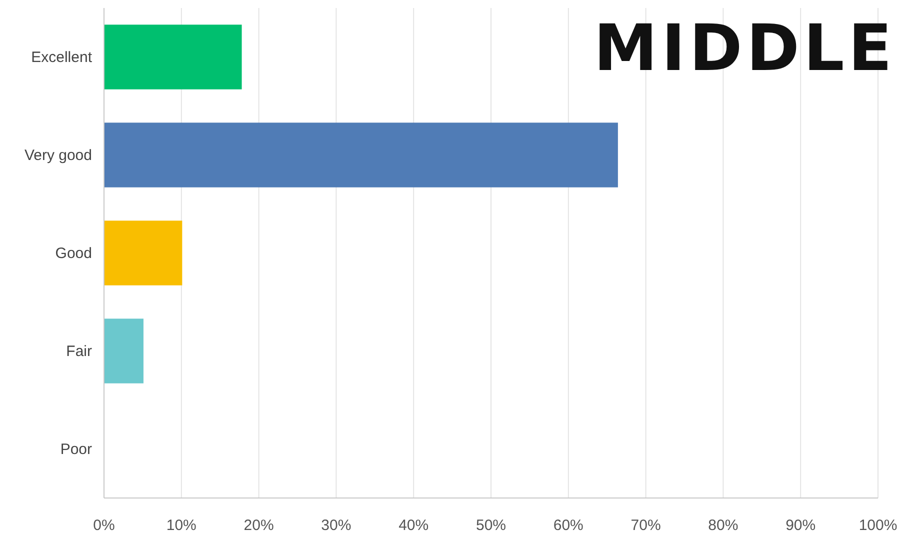 The height and width of the screenshot is (548, 910). Describe the element at coordinates (491, 525) in the screenshot. I see `x-tick-label: 50%` at that location.